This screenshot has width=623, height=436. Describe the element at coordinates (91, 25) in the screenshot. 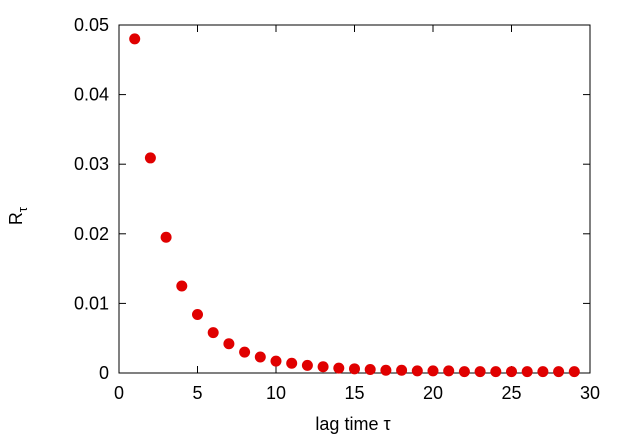

I see `y-tick-label: 0.05` at that location.